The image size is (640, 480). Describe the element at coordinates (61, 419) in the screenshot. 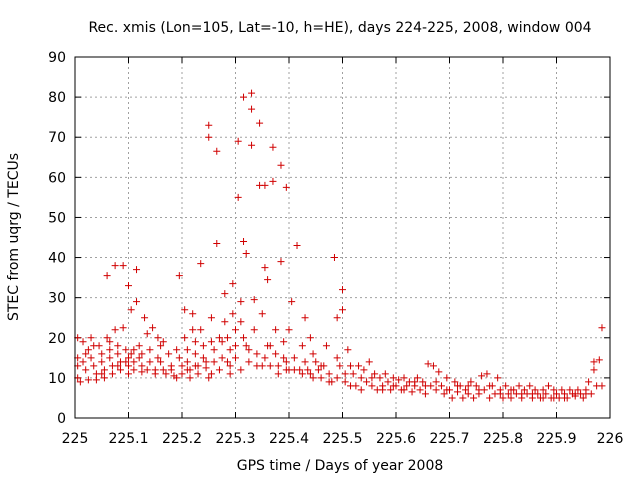

I see `y-tick-label: 0` at that location.